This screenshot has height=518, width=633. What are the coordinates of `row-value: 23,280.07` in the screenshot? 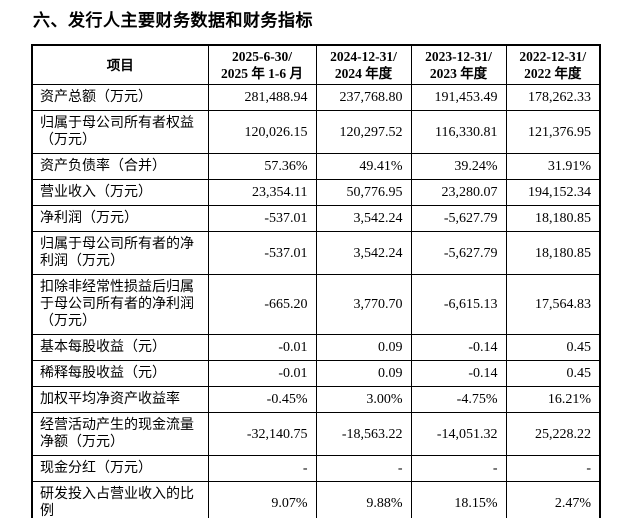 It's located at (458, 192).